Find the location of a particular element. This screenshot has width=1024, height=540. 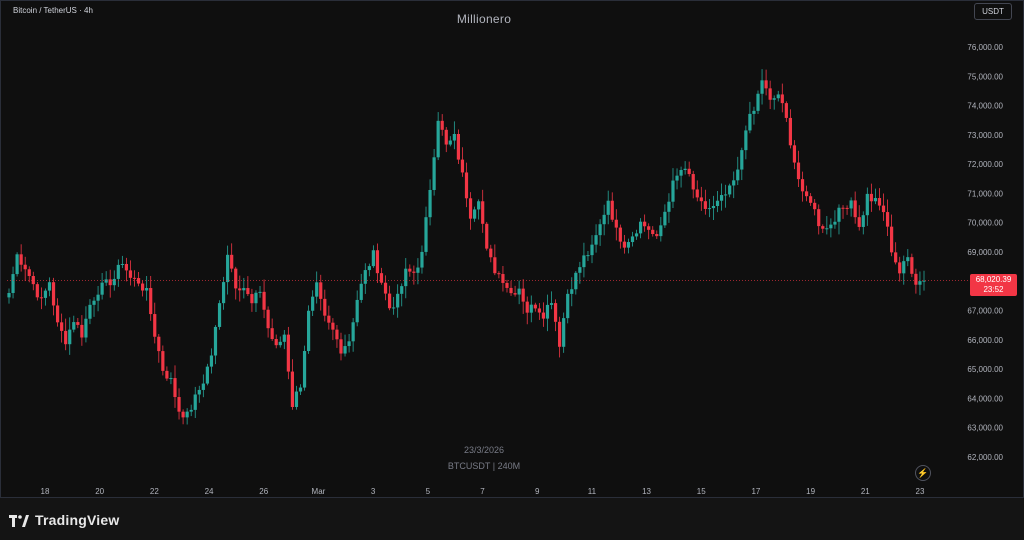

x-tick-label: 5 is located at coordinates (428, 491).